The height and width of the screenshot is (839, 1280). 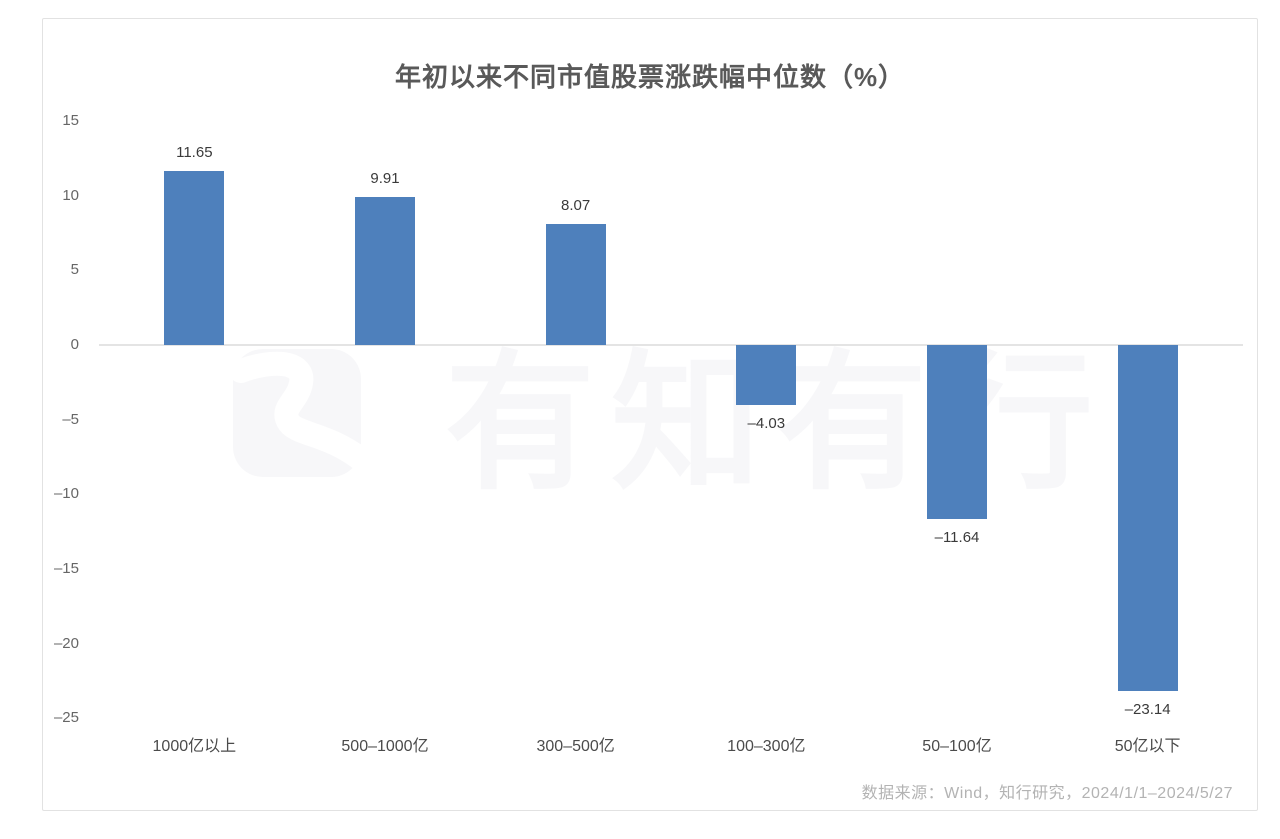 I want to click on x-category-label: 100–300亿, so click(x=766, y=746).